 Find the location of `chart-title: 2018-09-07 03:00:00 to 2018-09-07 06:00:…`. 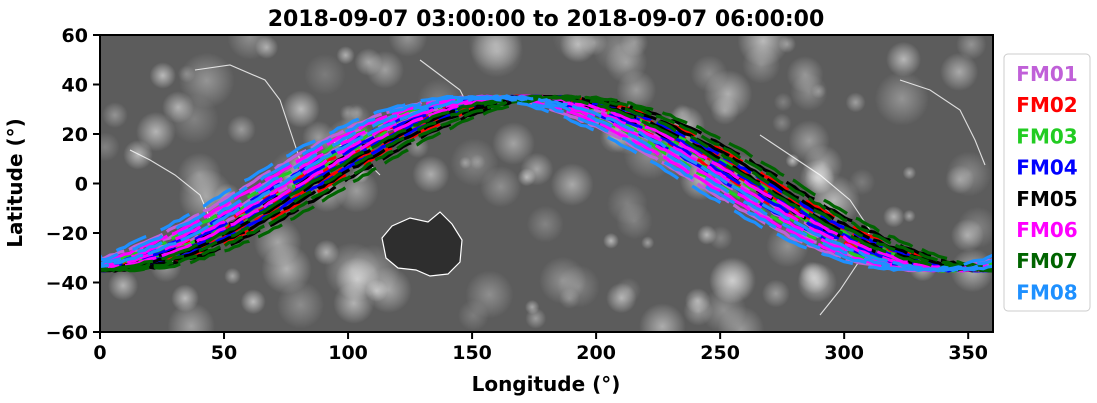

chart-title: 2018-09-07 03:00:00 to 2018-09-07 06:00:… is located at coordinates (546, 19).